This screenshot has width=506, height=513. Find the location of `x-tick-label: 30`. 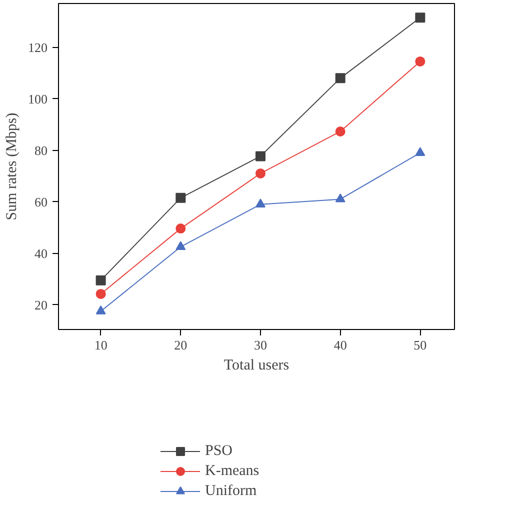

x-tick-label: 30 is located at coordinates (260, 345).